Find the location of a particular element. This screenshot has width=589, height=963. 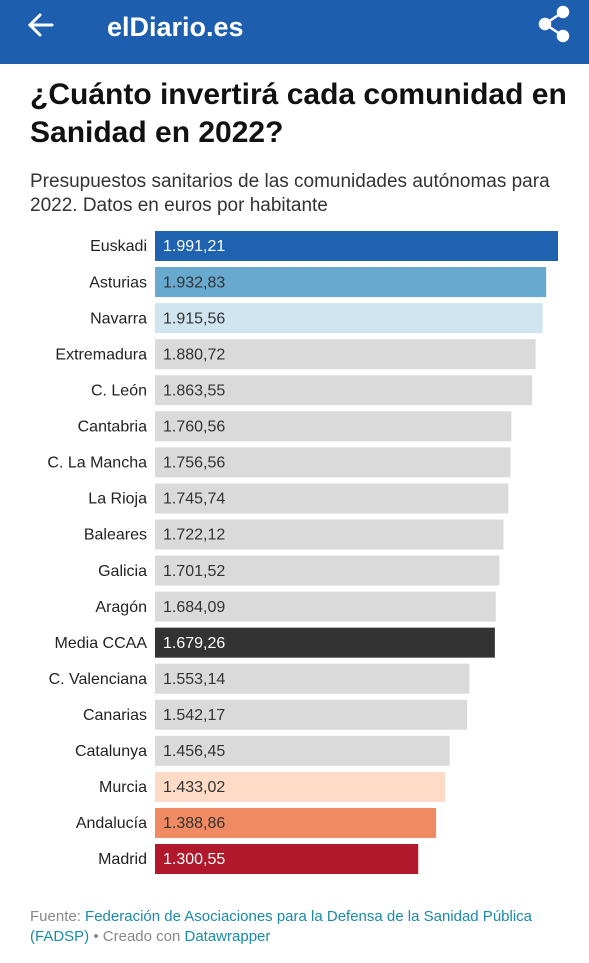

value-label: 1.863,55 is located at coordinates (194, 390).